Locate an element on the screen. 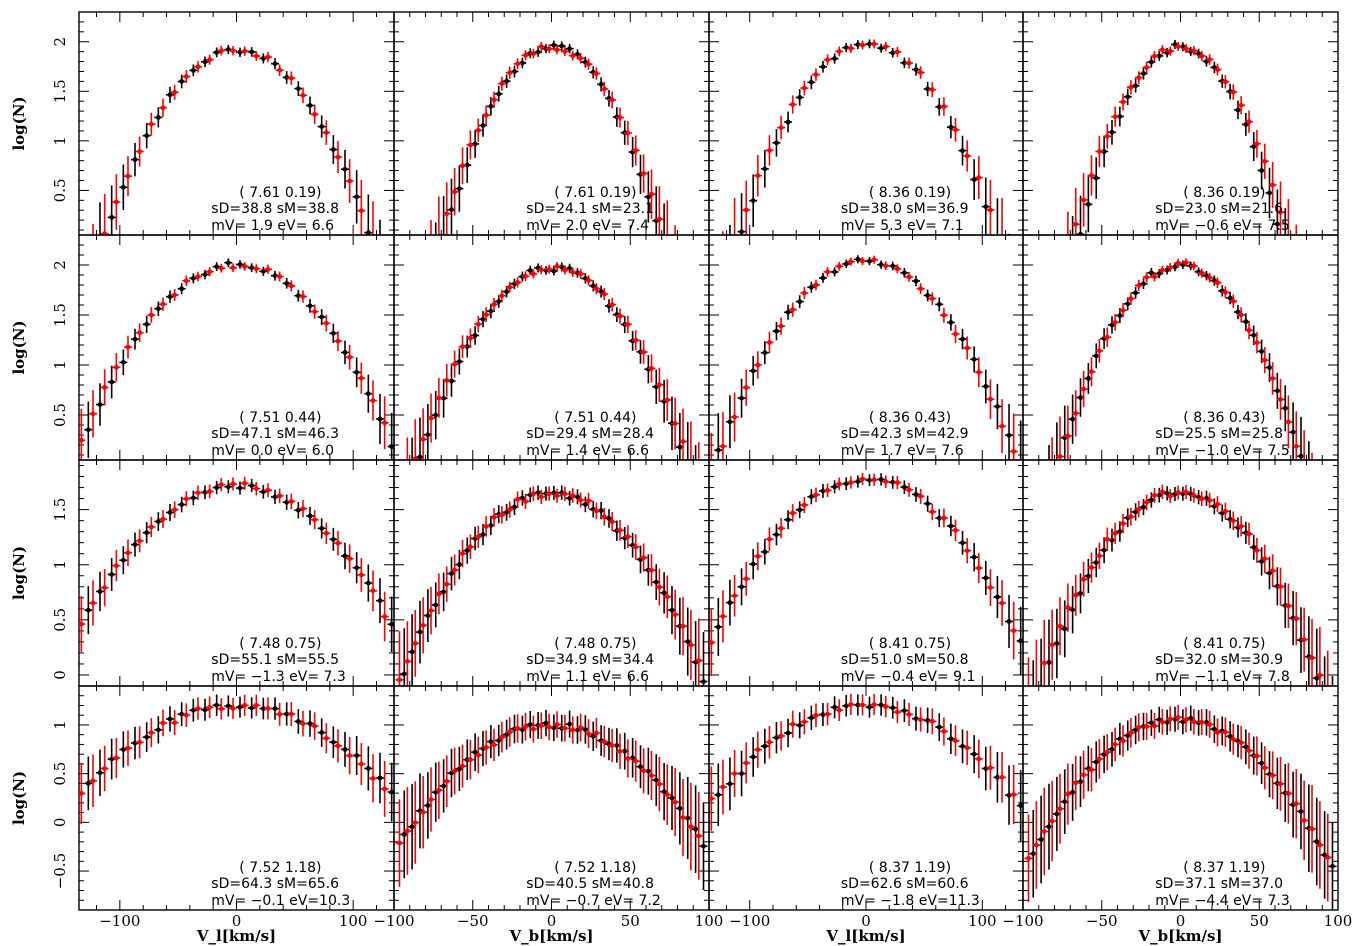 This screenshot has height=946, width=1363. annotation-mean: mV= 0.0 eV= 6.0 is located at coordinates (272, 451).